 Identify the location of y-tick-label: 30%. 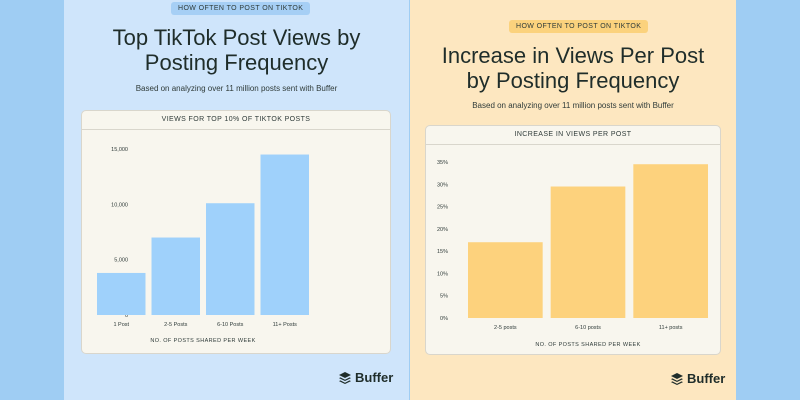
(442, 185).